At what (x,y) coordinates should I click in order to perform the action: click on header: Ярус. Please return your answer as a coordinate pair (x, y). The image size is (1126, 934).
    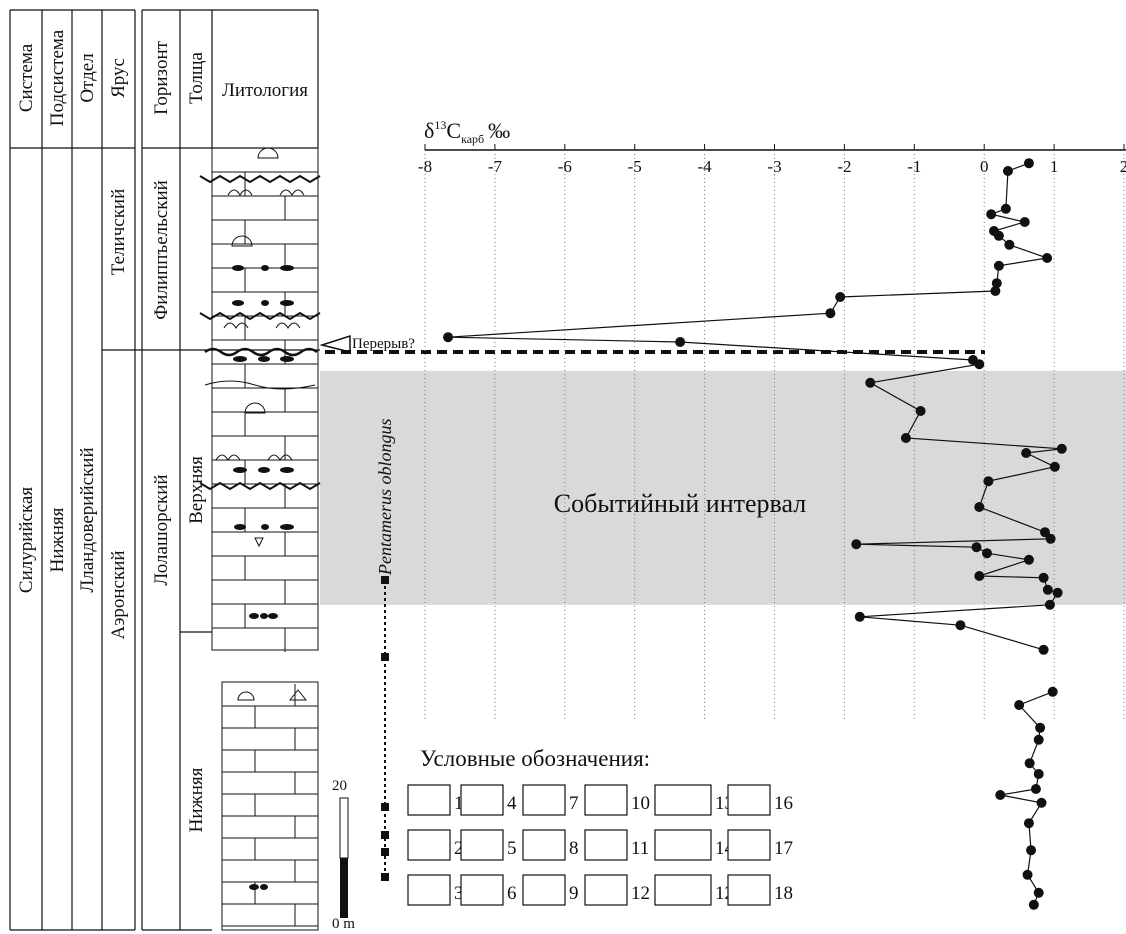
    Looking at the image, I should click on (118, 78).